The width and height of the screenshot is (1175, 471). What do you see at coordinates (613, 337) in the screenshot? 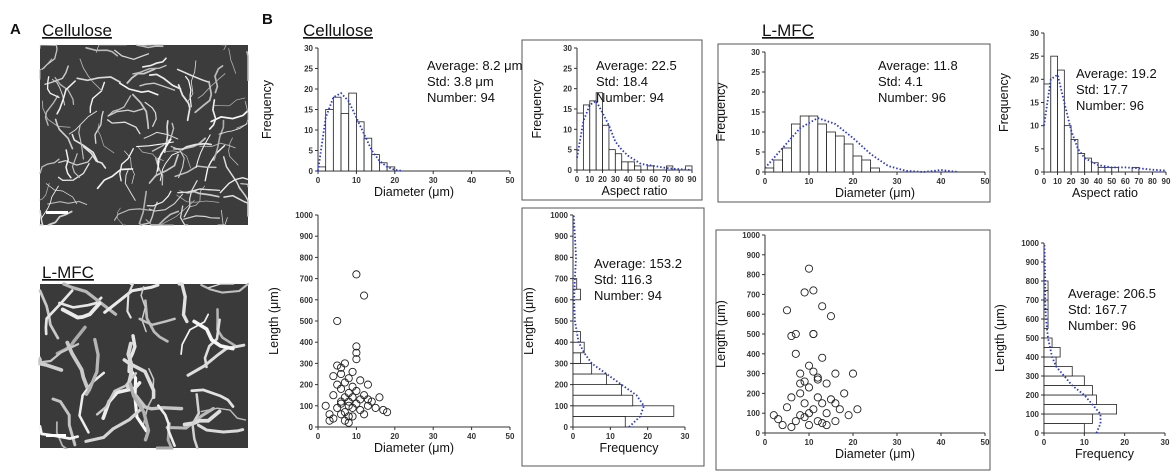
I see `panel-frame` at bounding box center [613, 337].